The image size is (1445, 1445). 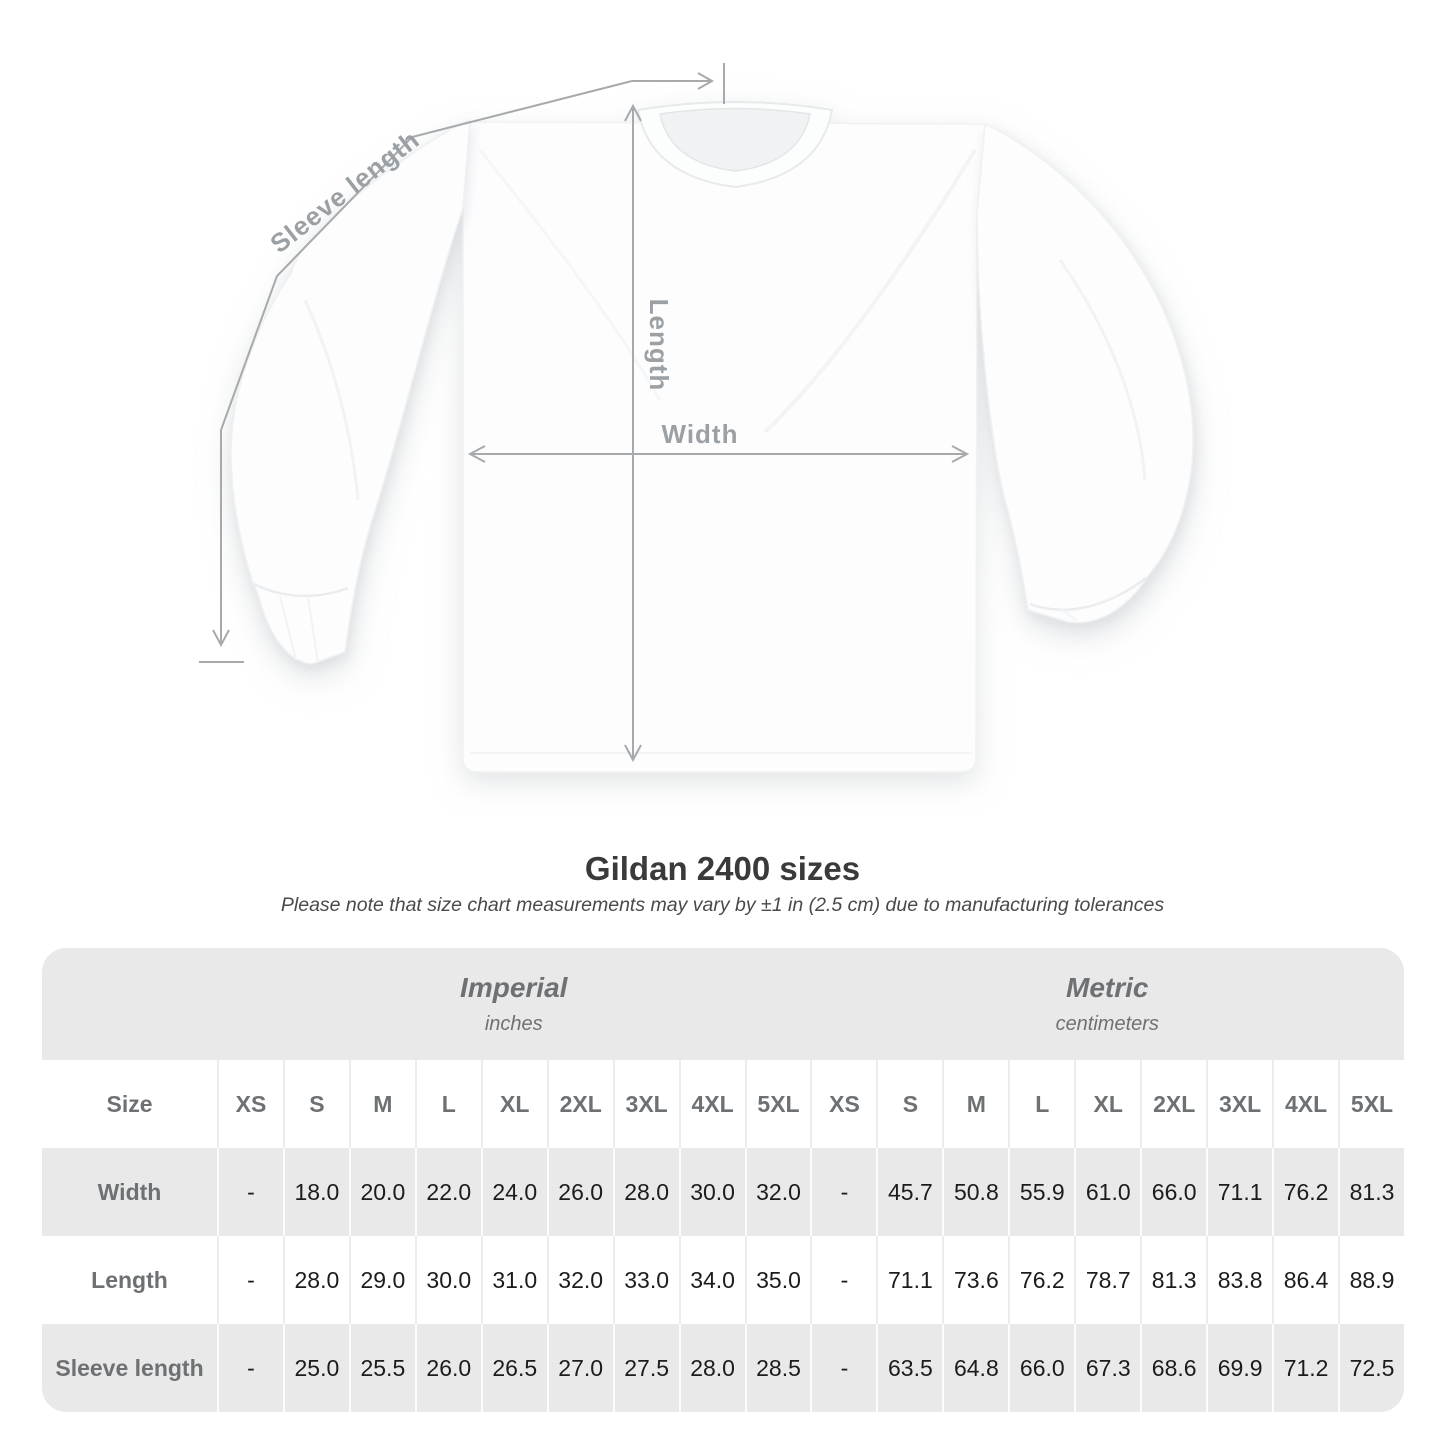 What do you see at coordinates (645, 1192) in the screenshot?
I see `measurement-value: 28.0` at bounding box center [645, 1192].